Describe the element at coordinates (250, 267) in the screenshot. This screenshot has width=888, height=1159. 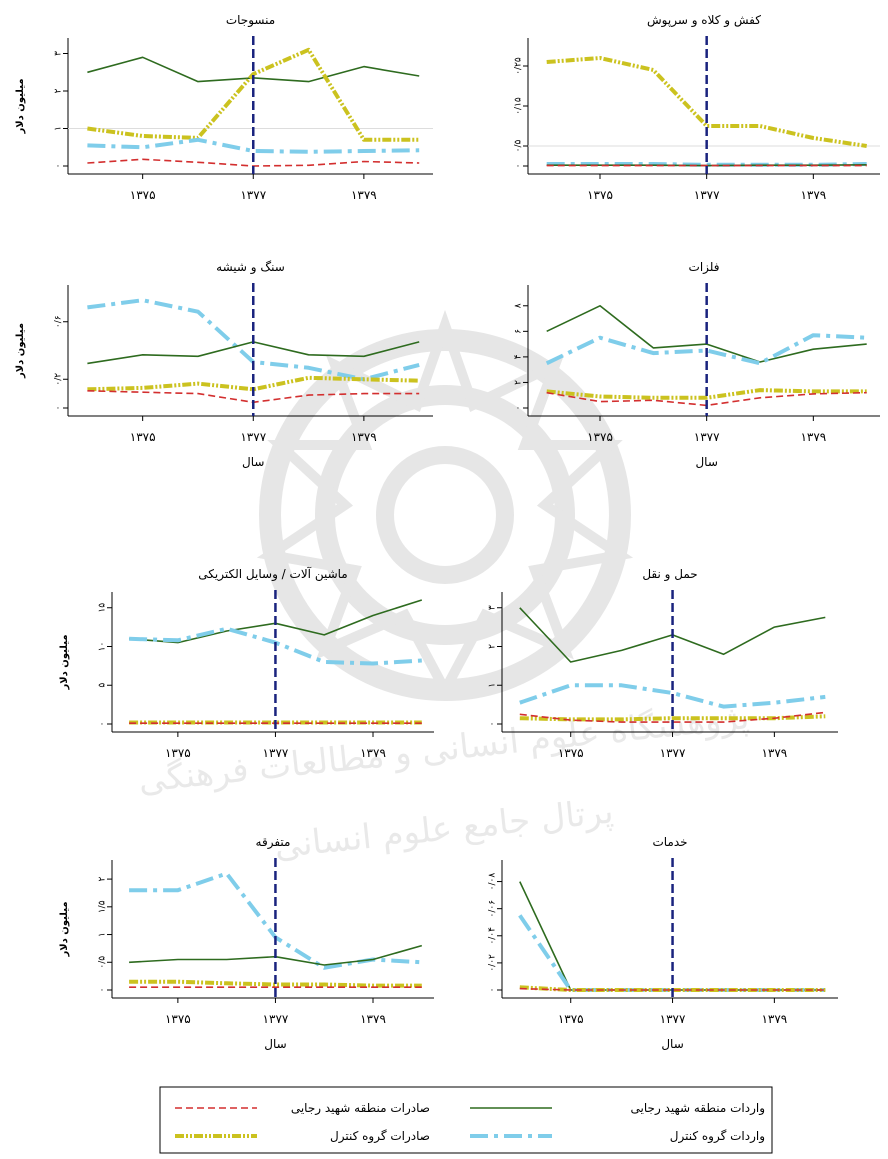
I see `panel-title: سنگ و شیشه` at that location.